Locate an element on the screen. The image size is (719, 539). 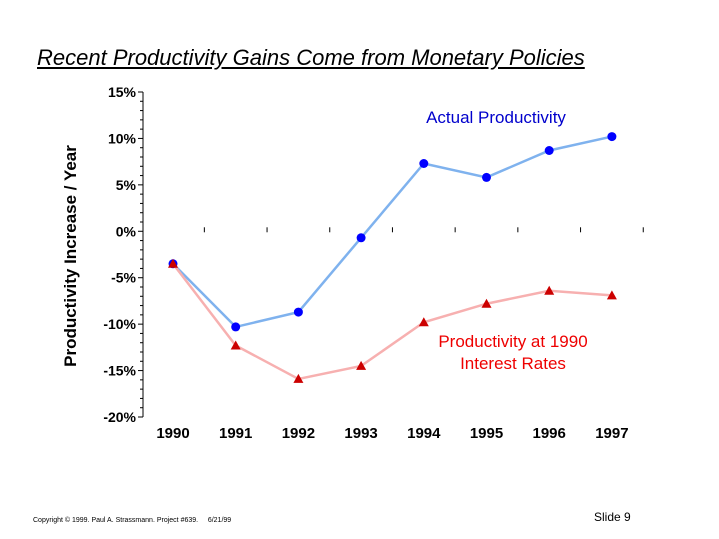
footer-date: 6/21/99 is located at coordinates (219, 520).